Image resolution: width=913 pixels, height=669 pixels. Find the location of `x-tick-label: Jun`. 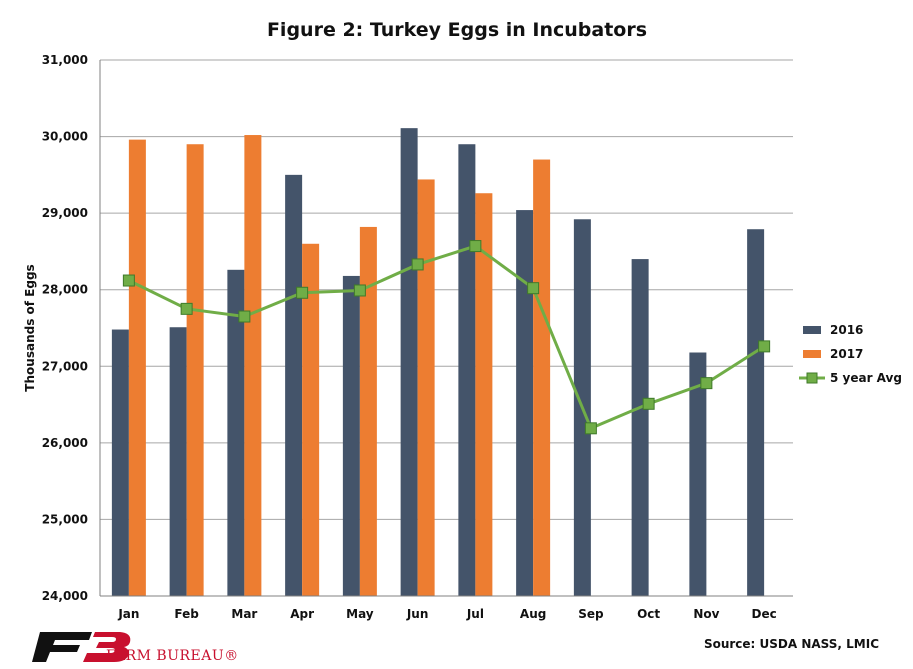

x-tick-label: Jun is located at coordinates (417, 614).